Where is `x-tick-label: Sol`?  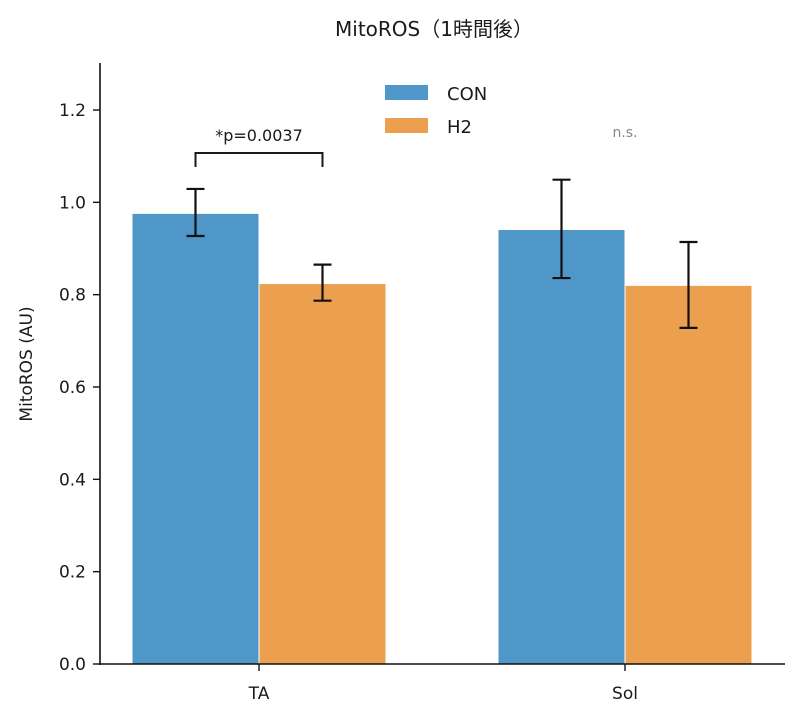 x-tick-label: Sol is located at coordinates (625, 694).